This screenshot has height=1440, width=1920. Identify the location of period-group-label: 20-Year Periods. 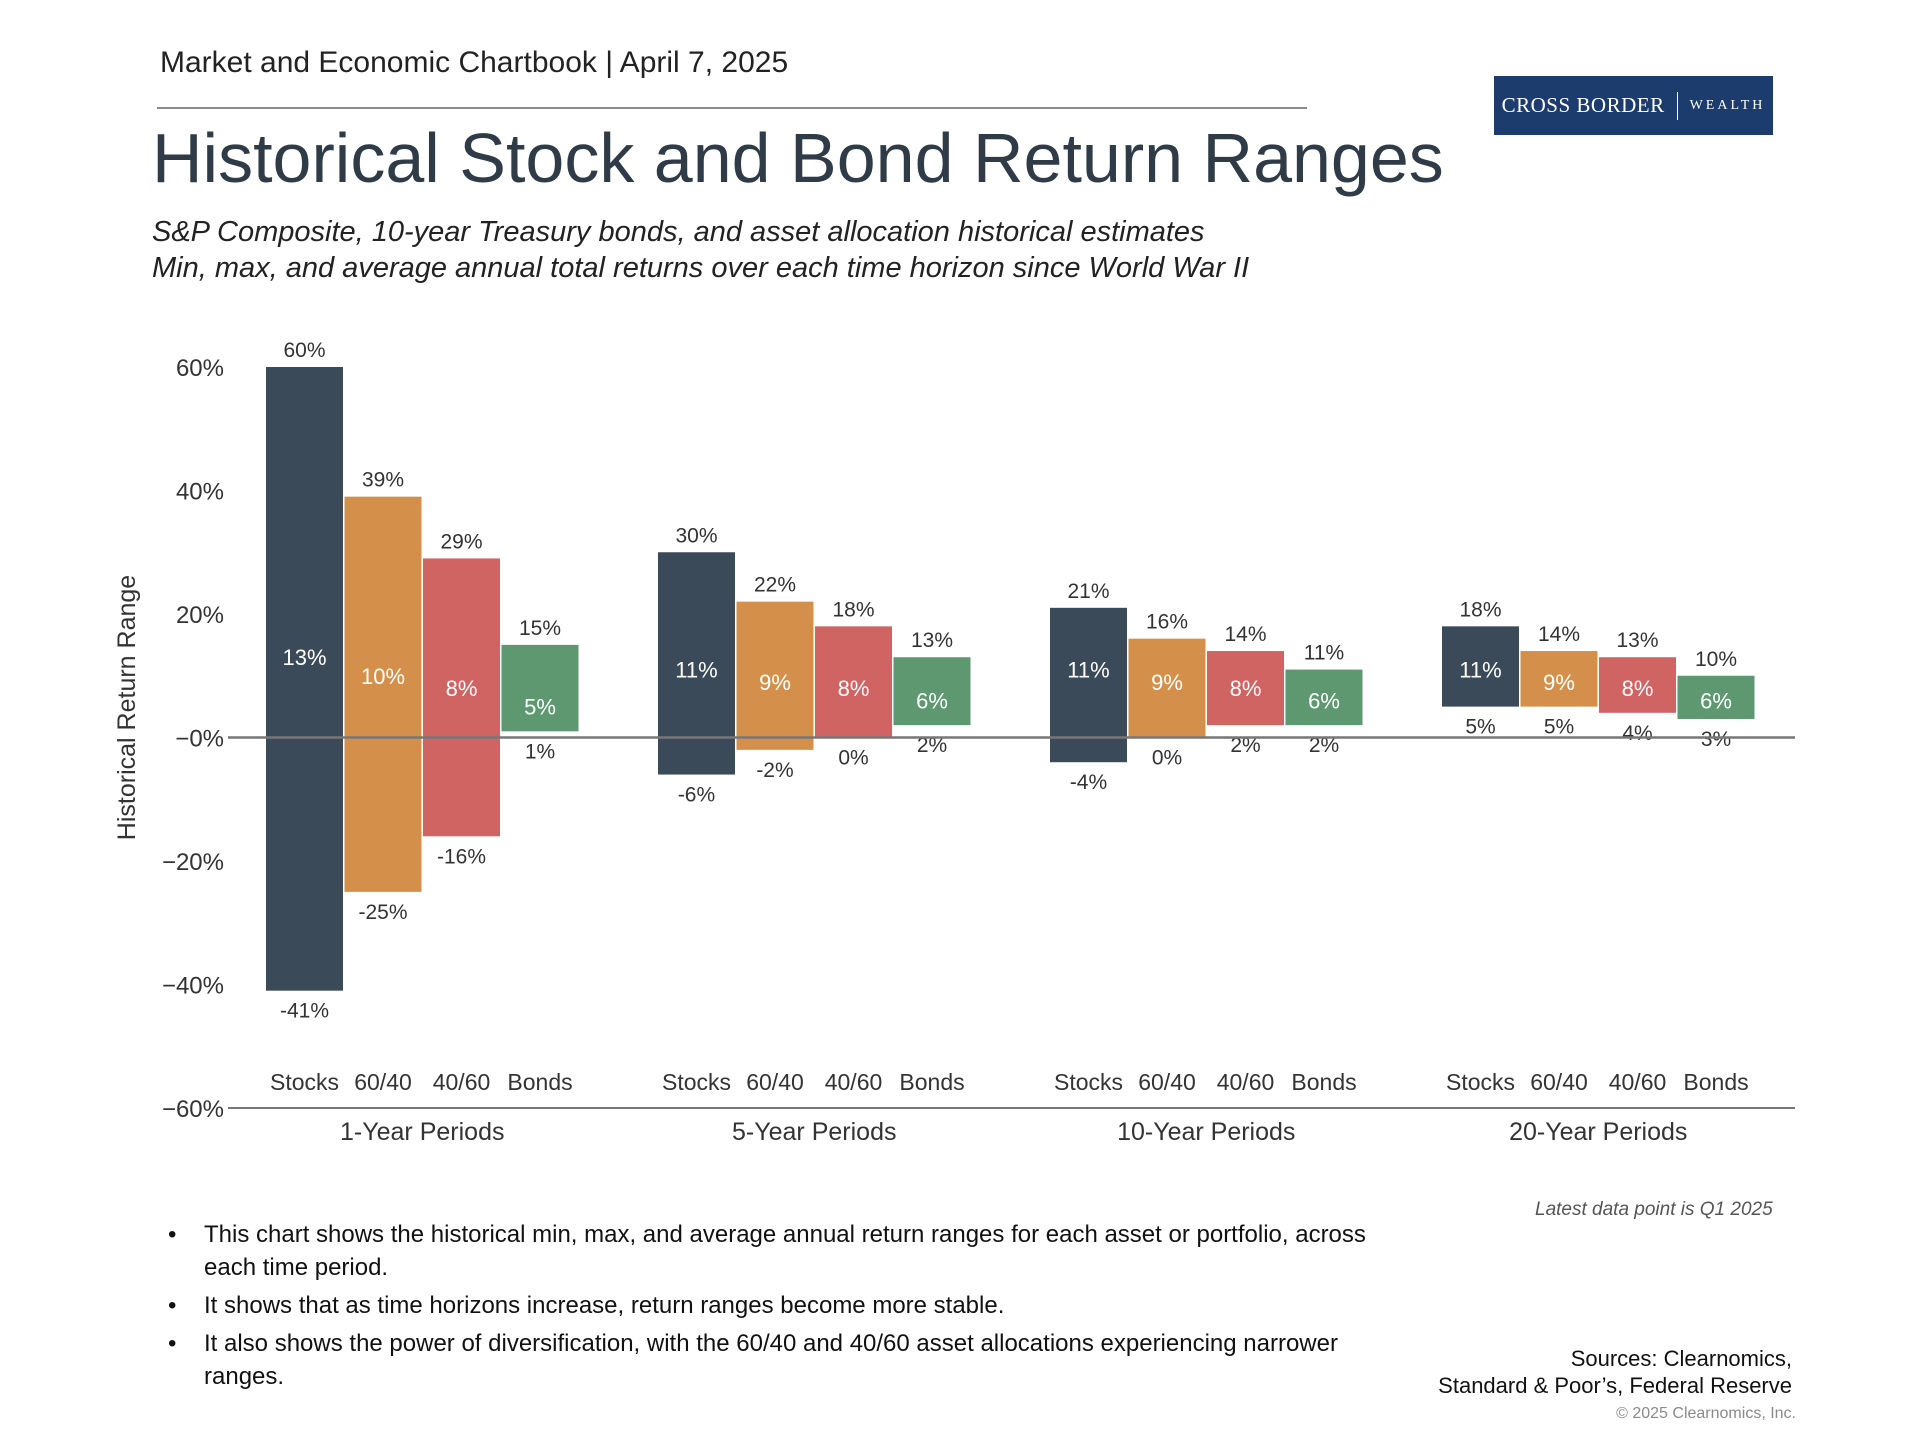
(1598, 1132).